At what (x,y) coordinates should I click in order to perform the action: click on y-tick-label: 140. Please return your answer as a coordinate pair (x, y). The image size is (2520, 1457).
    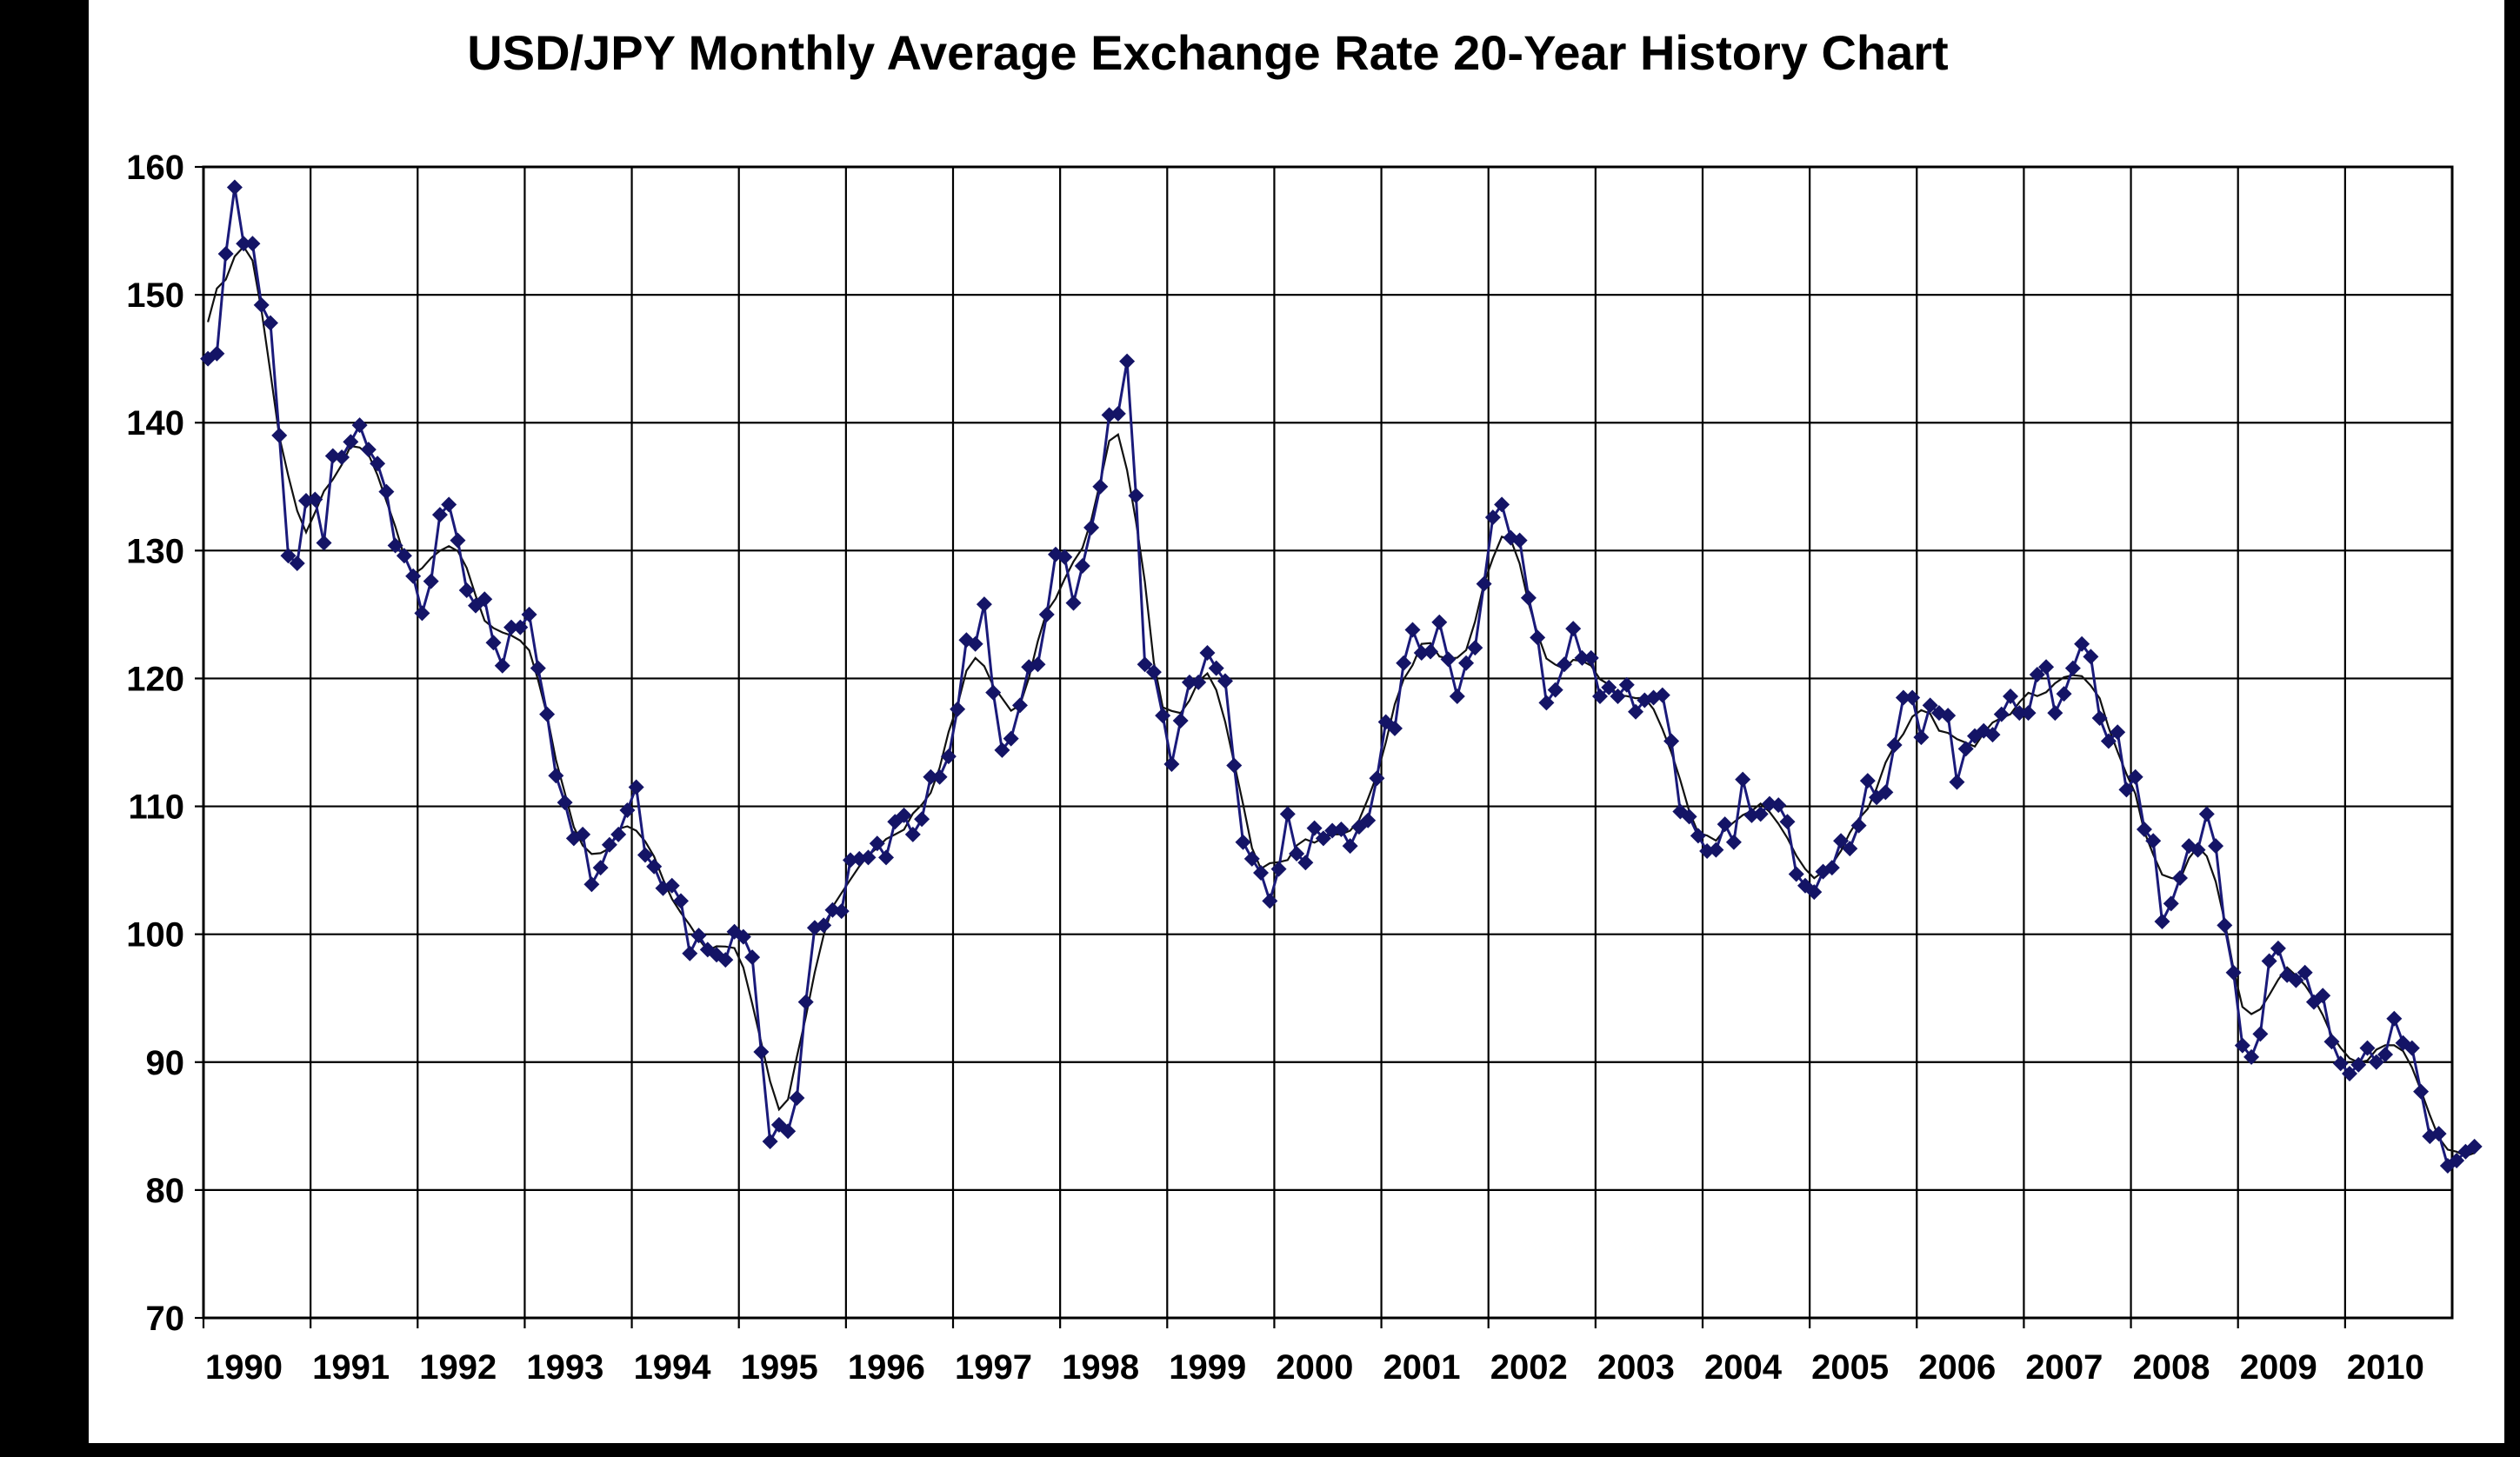
    Looking at the image, I should click on (155, 423).